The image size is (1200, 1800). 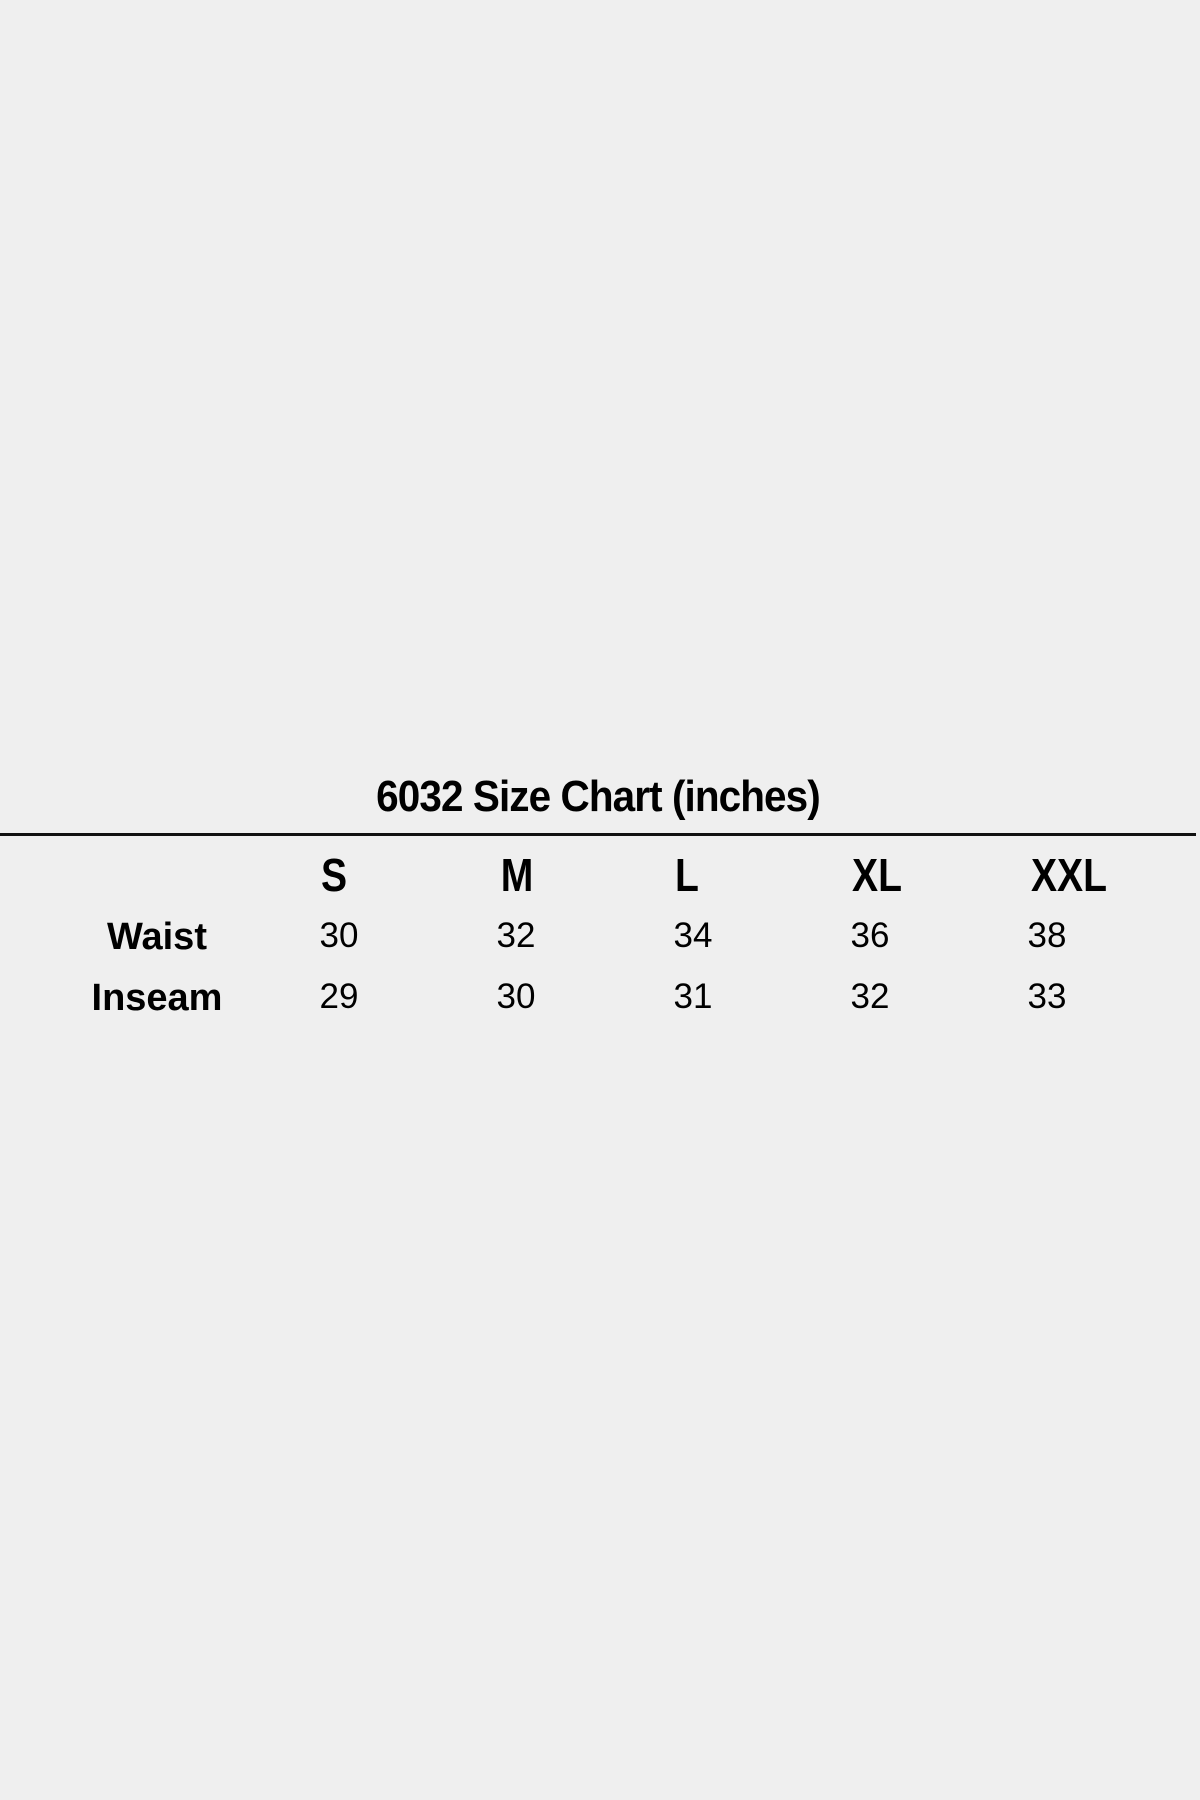 What do you see at coordinates (598, 796) in the screenshot?
I see `page-title: 6032 Size Chart (inches)` at bounding box center [598, 796].